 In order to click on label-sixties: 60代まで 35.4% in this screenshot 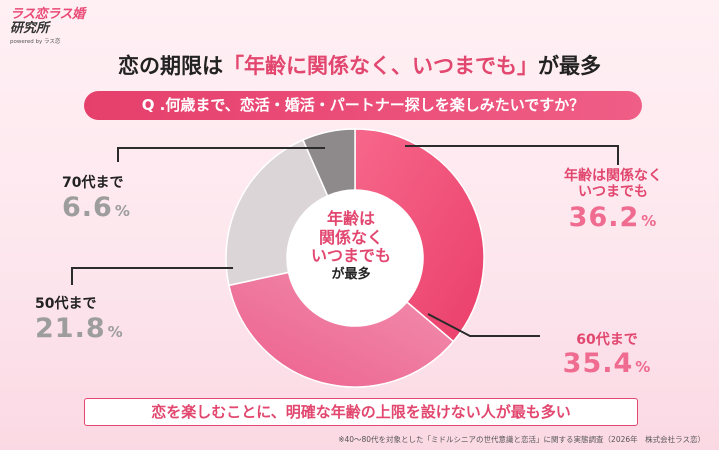, I will do `click(607, 355)`.